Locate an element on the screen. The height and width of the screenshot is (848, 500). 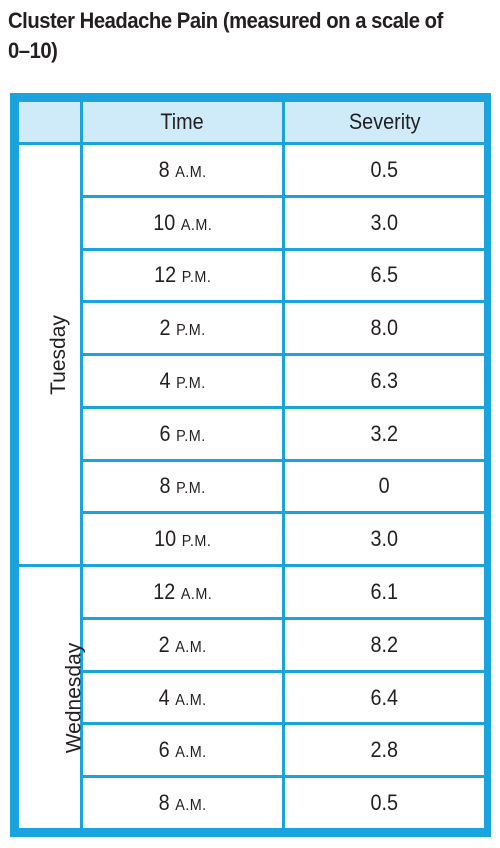
table-row: 2 P.M. 8.0 is located at coordinates (251, 328).